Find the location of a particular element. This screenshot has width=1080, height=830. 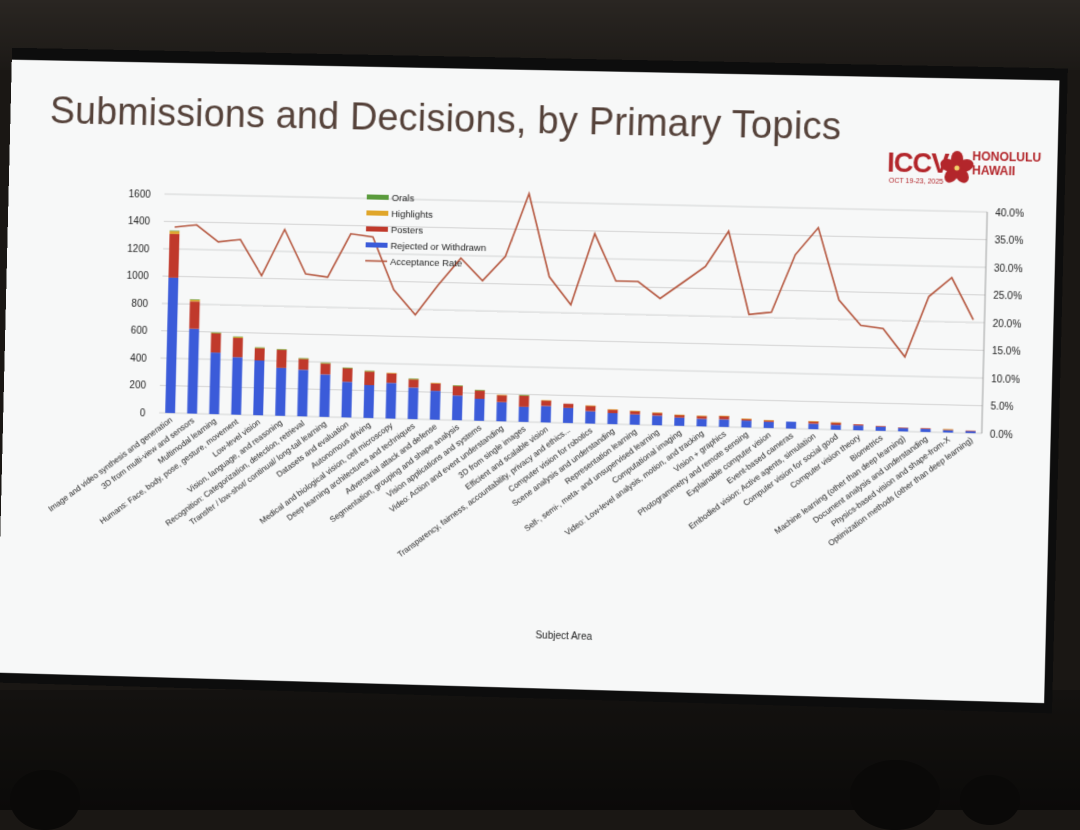

y-tick-label: 600 is located at coordinates (139, 331).